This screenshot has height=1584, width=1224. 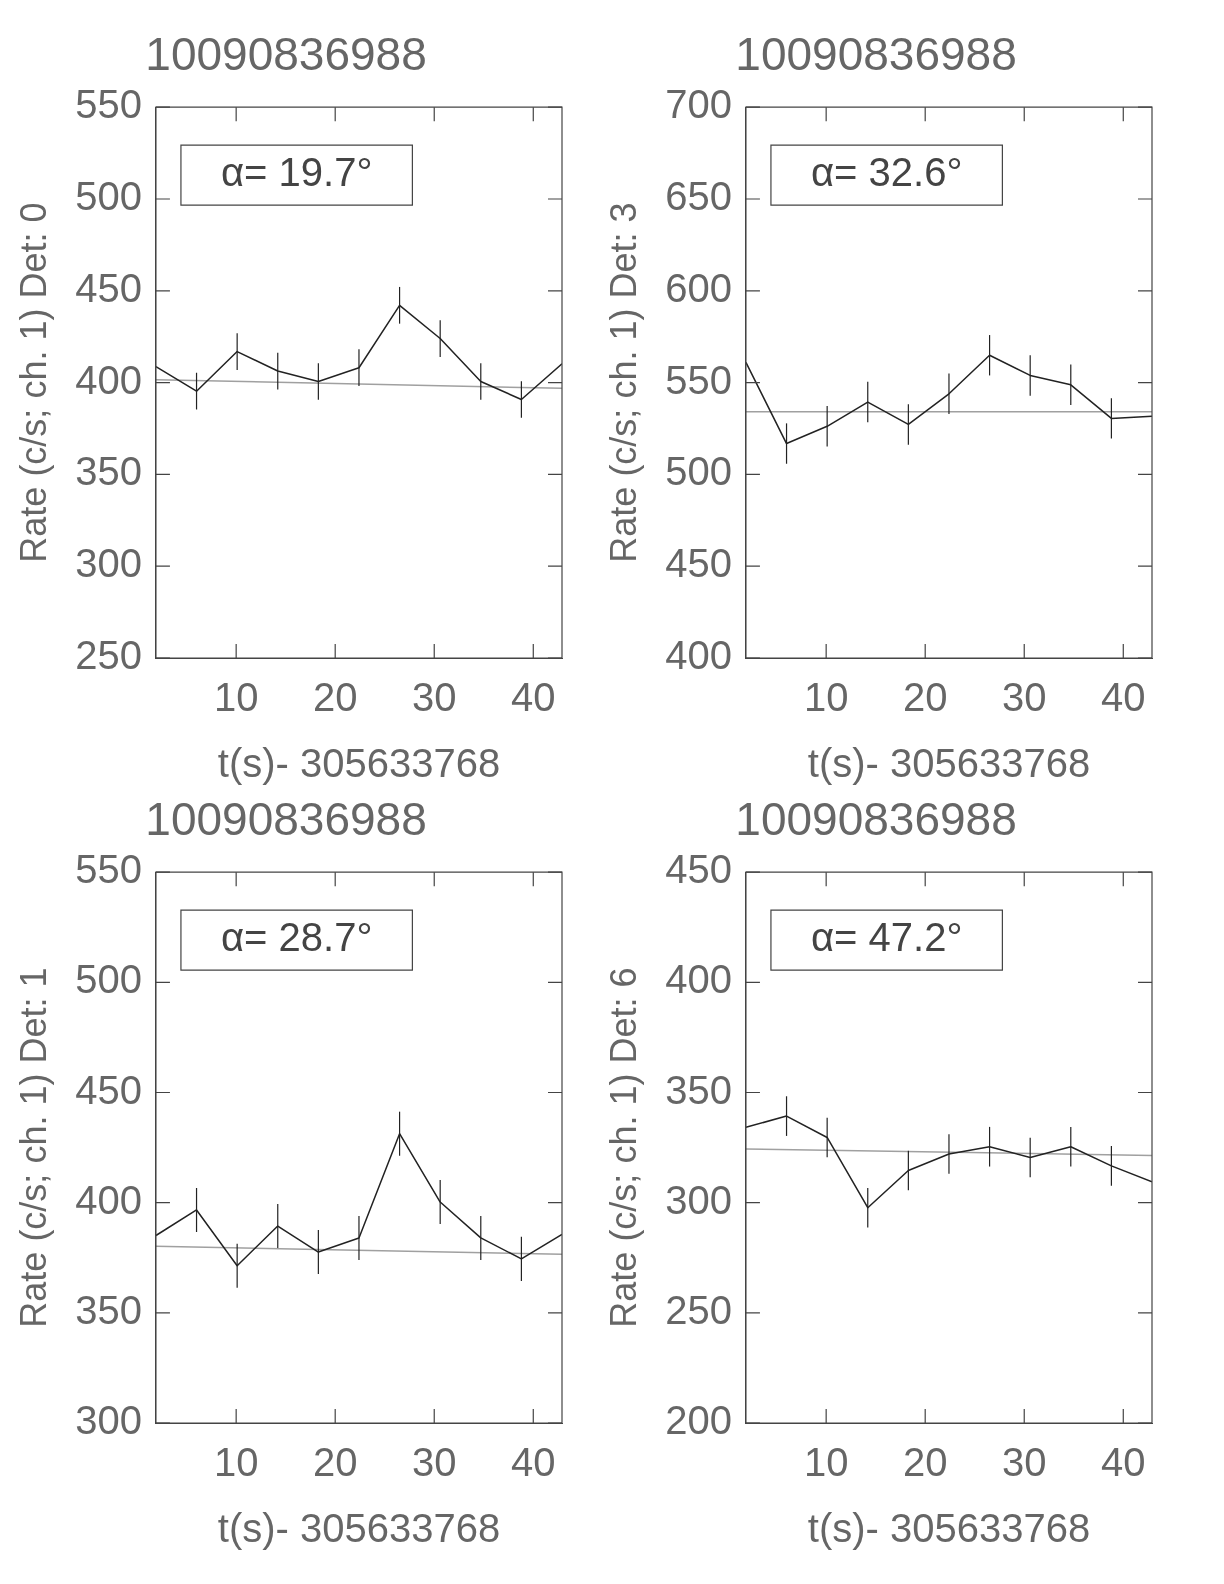 I want to click on annotation: α= 47.2°, so click(x=886, y=937).